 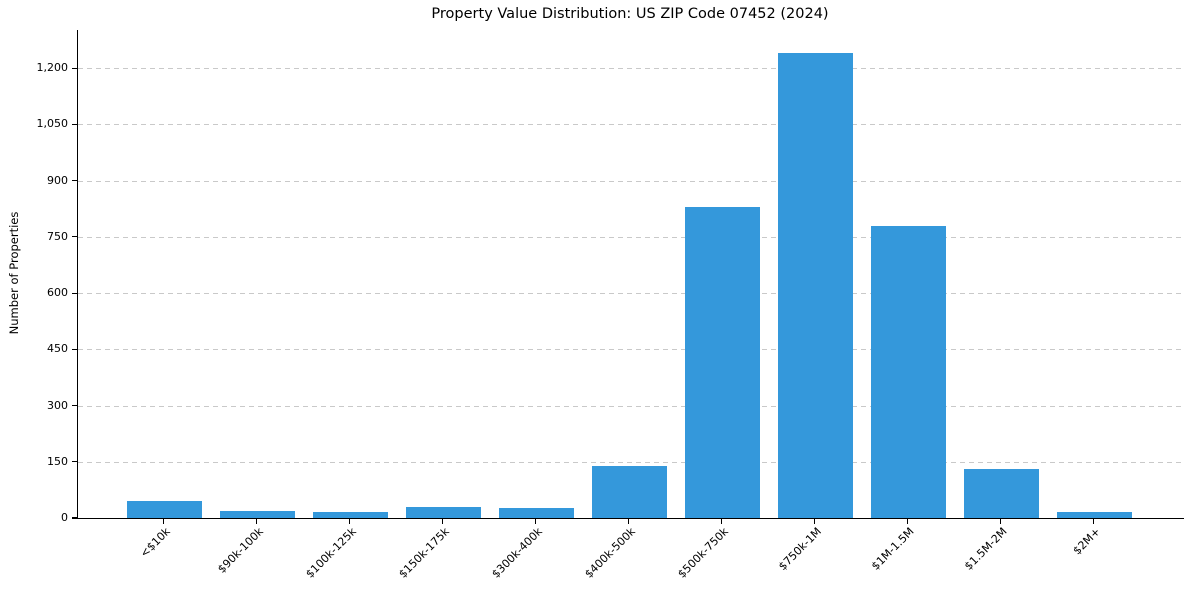 I want to click on y-tick-label-450: 450, so click(x=57, y=349).